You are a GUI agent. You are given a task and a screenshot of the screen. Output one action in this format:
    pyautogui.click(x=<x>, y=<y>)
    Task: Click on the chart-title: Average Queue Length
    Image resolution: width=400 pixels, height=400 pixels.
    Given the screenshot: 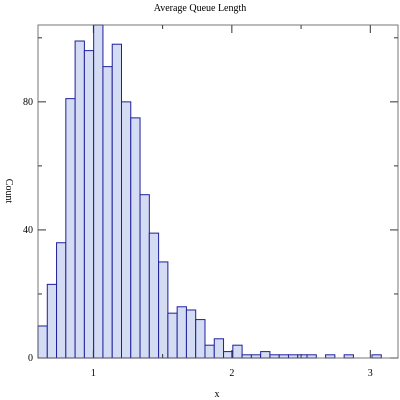 What is the action you would take?
    pyautogui.click(x=200, y=8)
    